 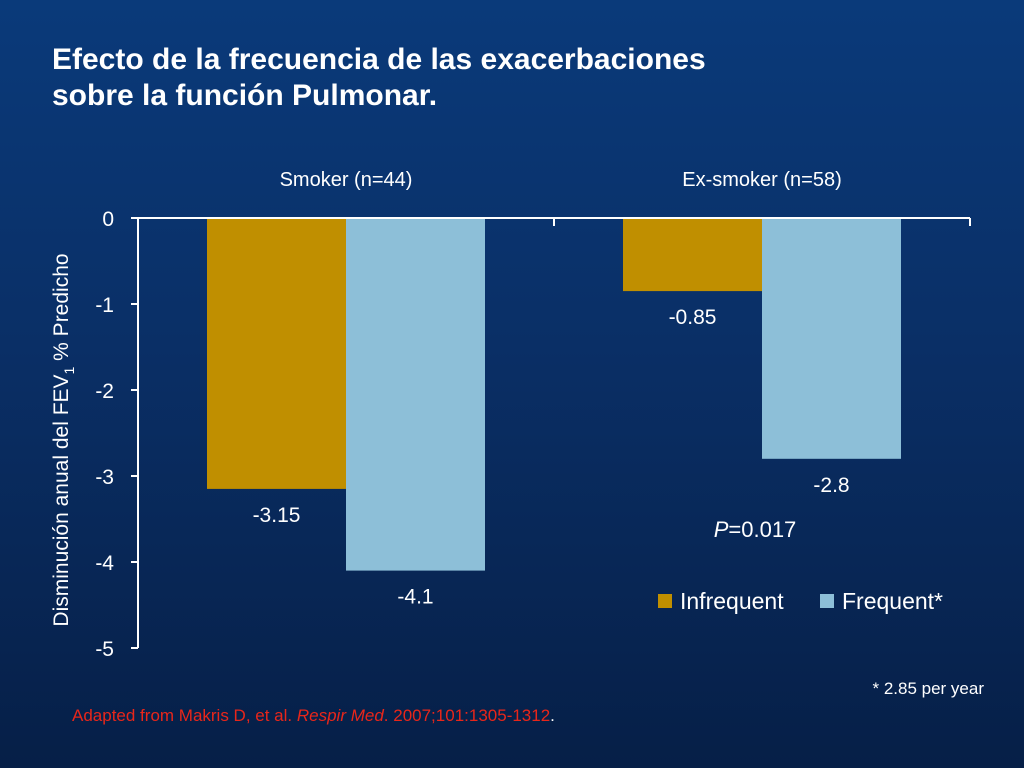 What do you see at coordinates (61, 309) in the screenshot?
I see `y-axis-label-tail: % Predicho` at bounding box center [61, 309].